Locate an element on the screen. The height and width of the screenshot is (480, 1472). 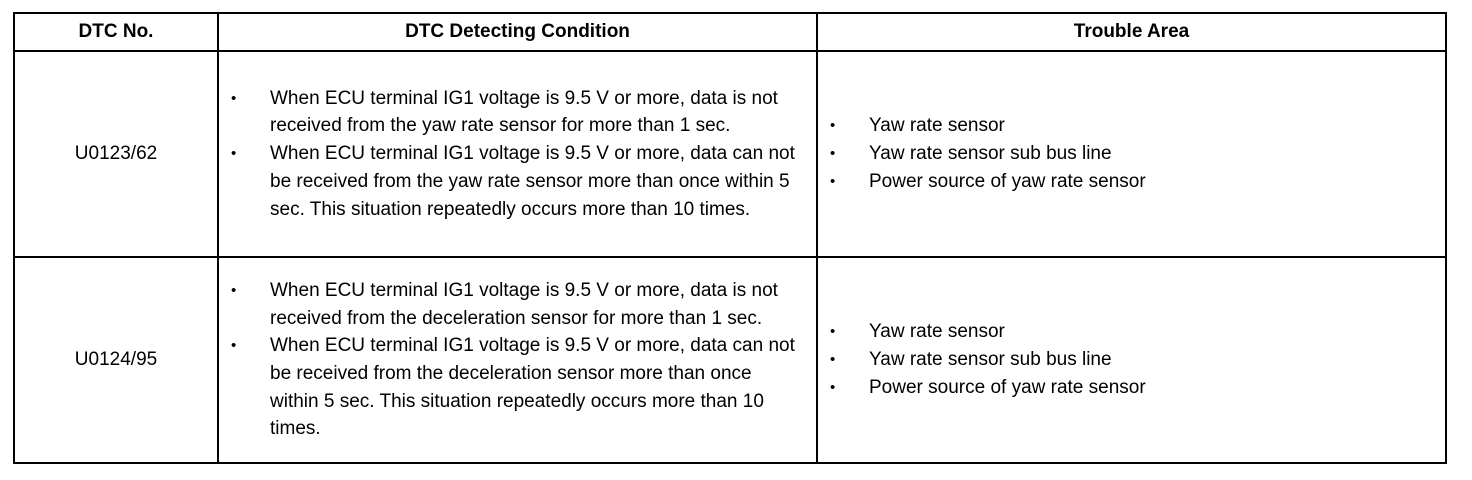
dtc-code: U0124/95 is located at coordinates (116, 360).